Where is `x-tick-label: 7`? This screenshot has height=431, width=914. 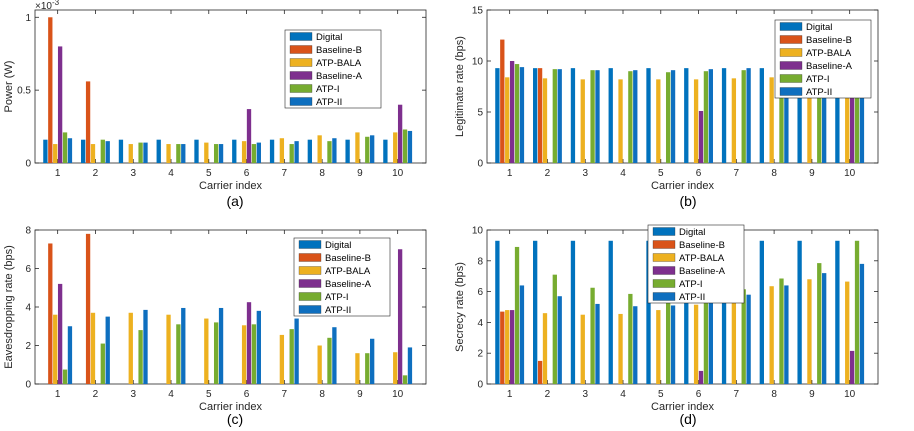
x-tick-label: 7 is located at coordinates (737, 173).